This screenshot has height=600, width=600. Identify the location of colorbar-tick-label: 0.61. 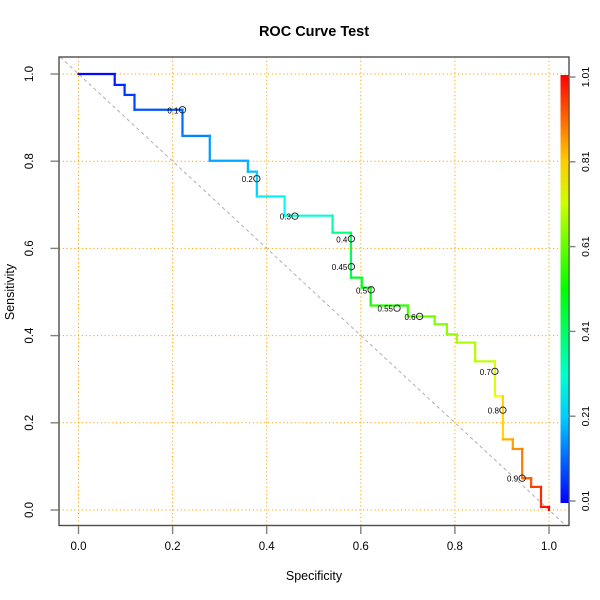
(586, 246).